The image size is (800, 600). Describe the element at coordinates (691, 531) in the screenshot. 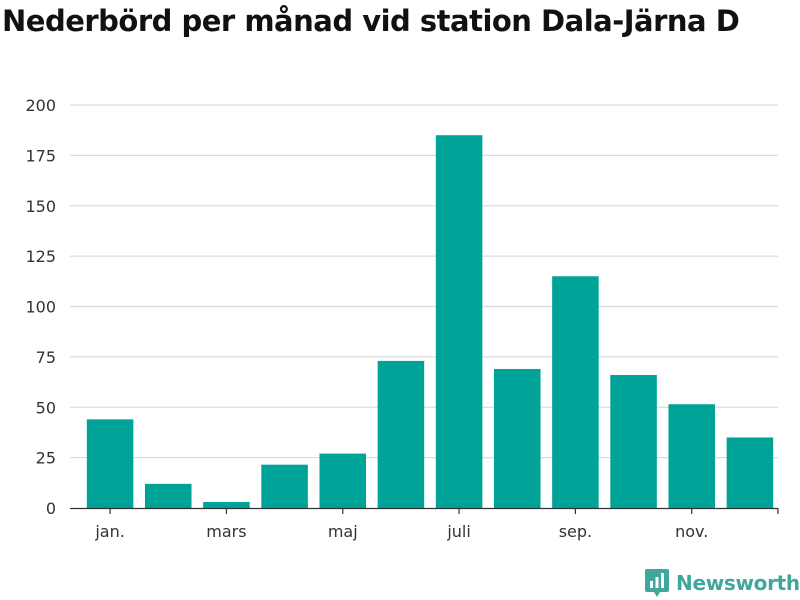

I see `x-tick-label-nov: nov.` at that location.